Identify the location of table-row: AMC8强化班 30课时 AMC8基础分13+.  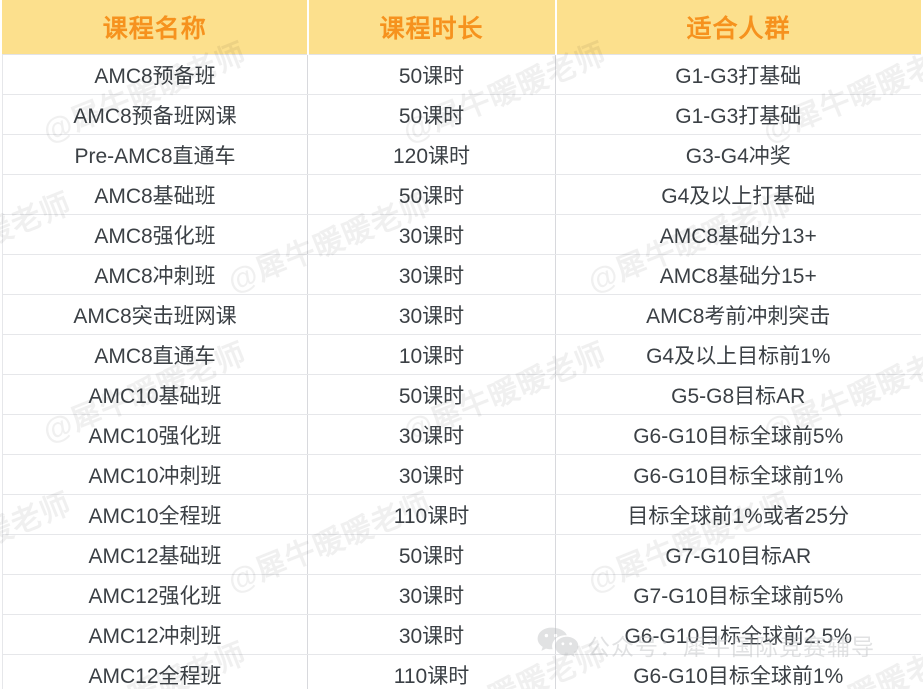
(461, 234).